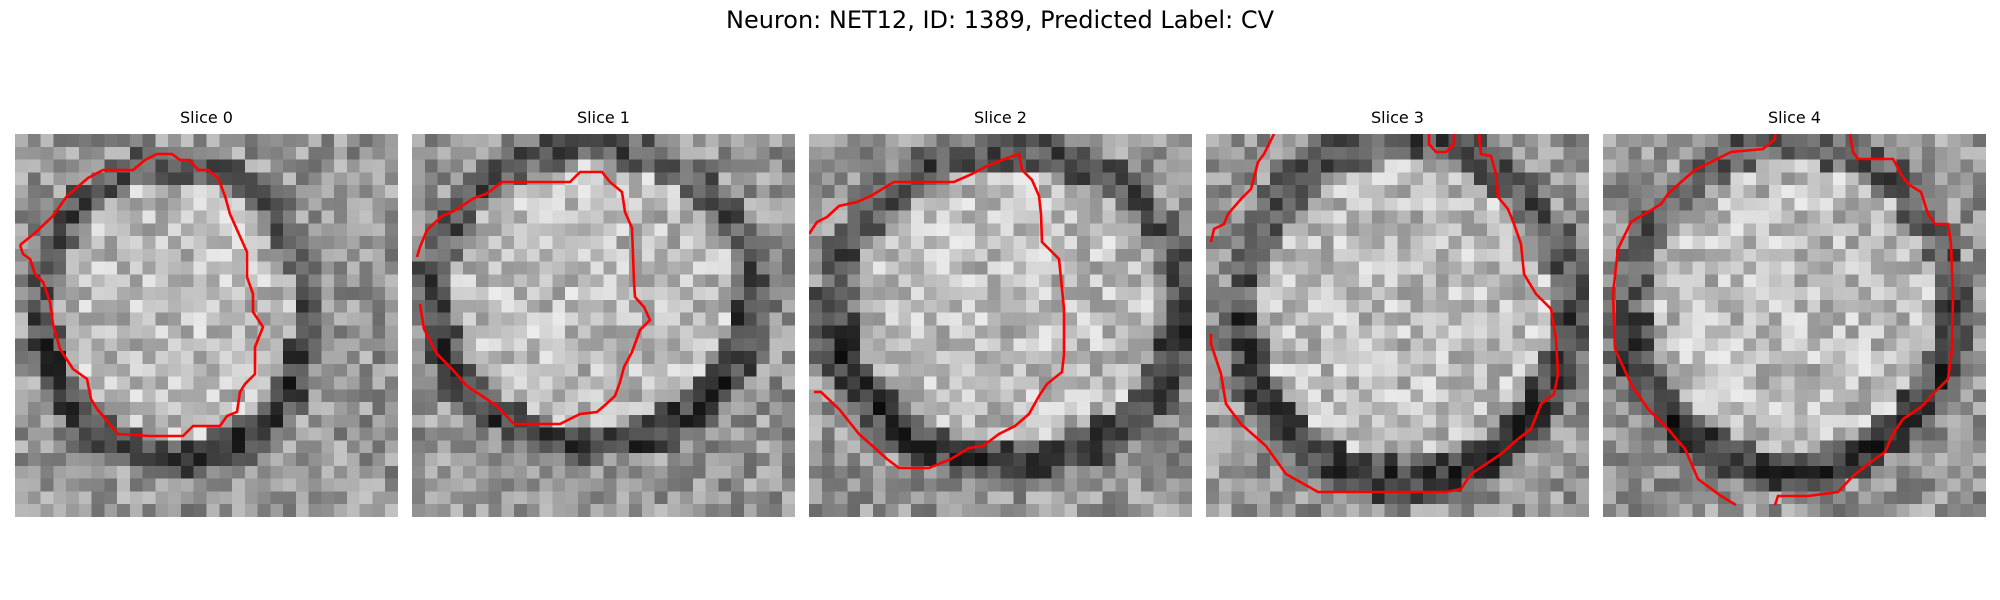 The width and height of the screenshot is (2000, 600). I want to click on slice-1-title: Slice 1, so click(603, 117).